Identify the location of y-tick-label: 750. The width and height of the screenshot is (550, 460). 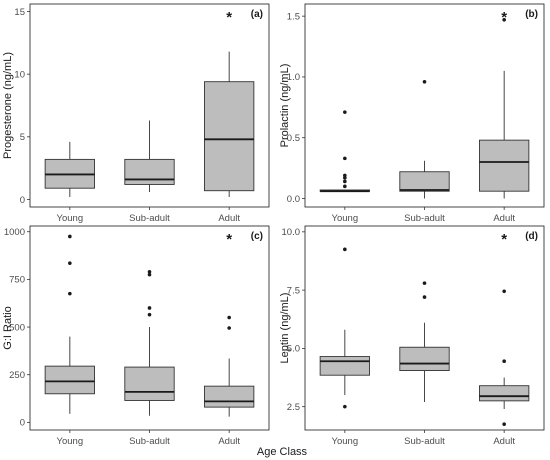
(17, 280).